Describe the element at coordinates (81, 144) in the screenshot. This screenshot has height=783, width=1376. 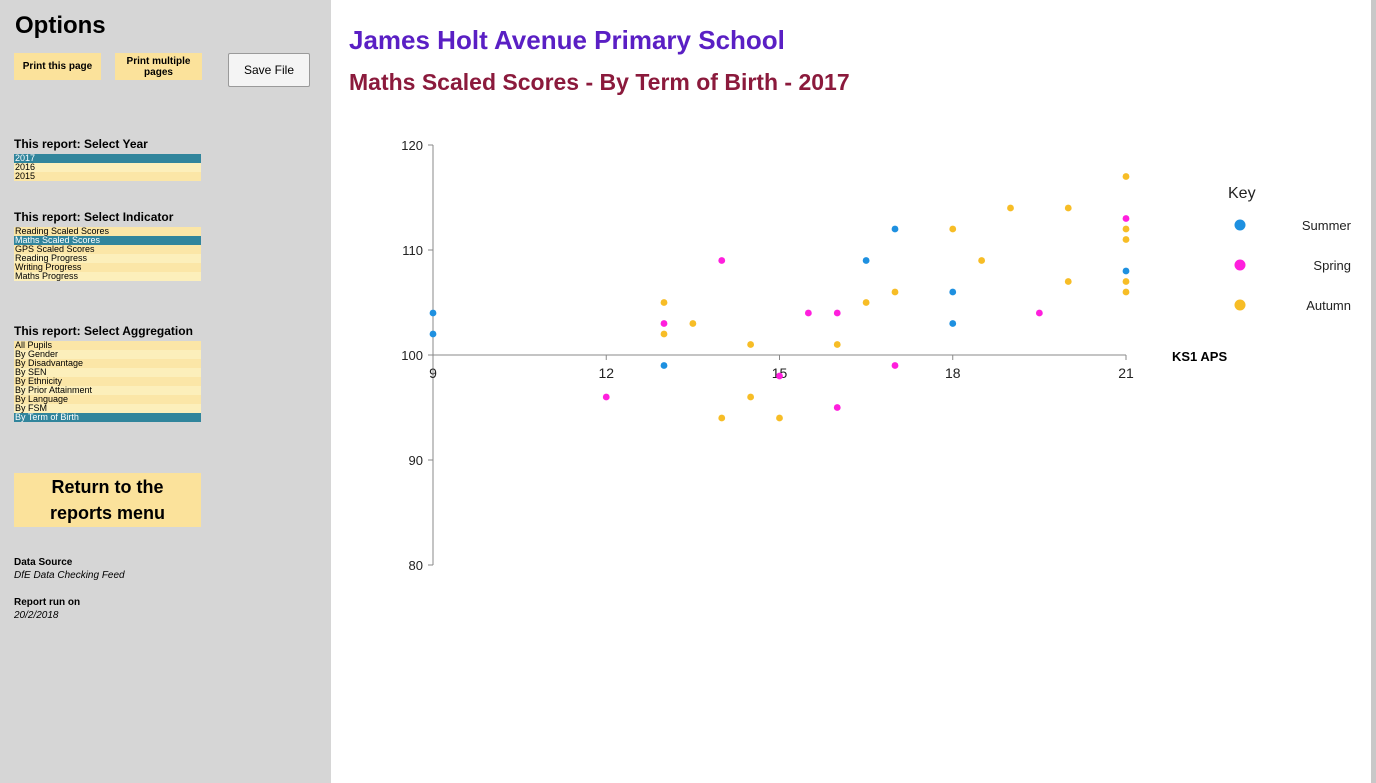
I see `select-year-heading: This report: Select Year` at that location.